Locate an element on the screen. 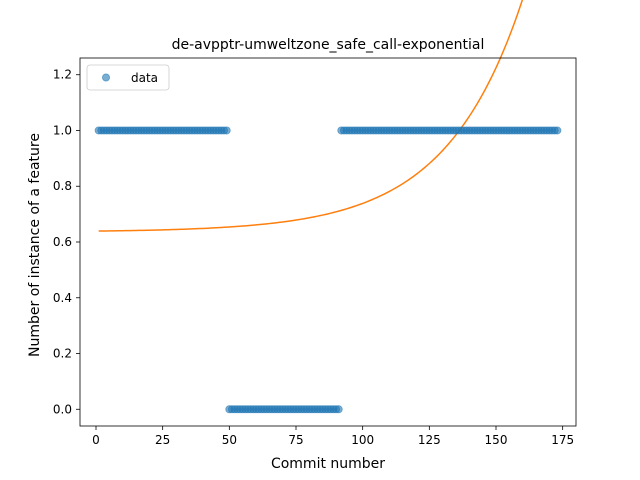 The image size is (640, 480). y-tick-label: 0.0 is located at coordinates (62, 409).